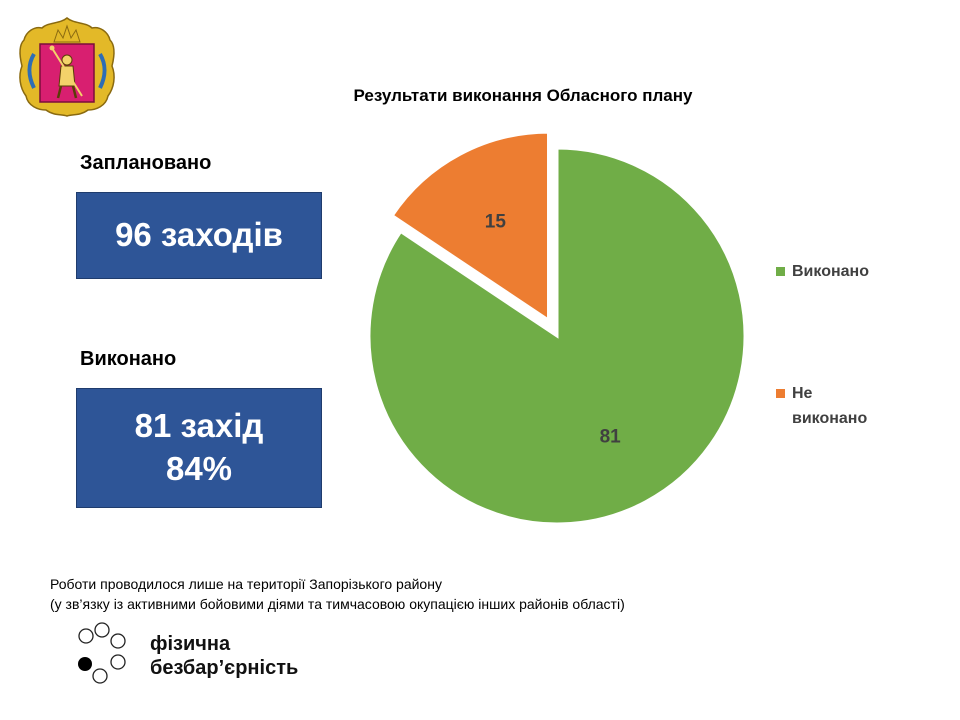  What do you see at coordinates (199, 448) in the screenshot?
I see `done-value-box: 81 захід 84%` at bounding box center [199, 448].